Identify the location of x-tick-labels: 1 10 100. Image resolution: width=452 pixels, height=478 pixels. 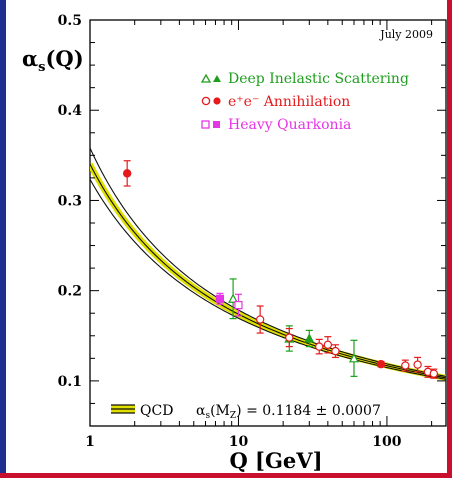
(243, 442).